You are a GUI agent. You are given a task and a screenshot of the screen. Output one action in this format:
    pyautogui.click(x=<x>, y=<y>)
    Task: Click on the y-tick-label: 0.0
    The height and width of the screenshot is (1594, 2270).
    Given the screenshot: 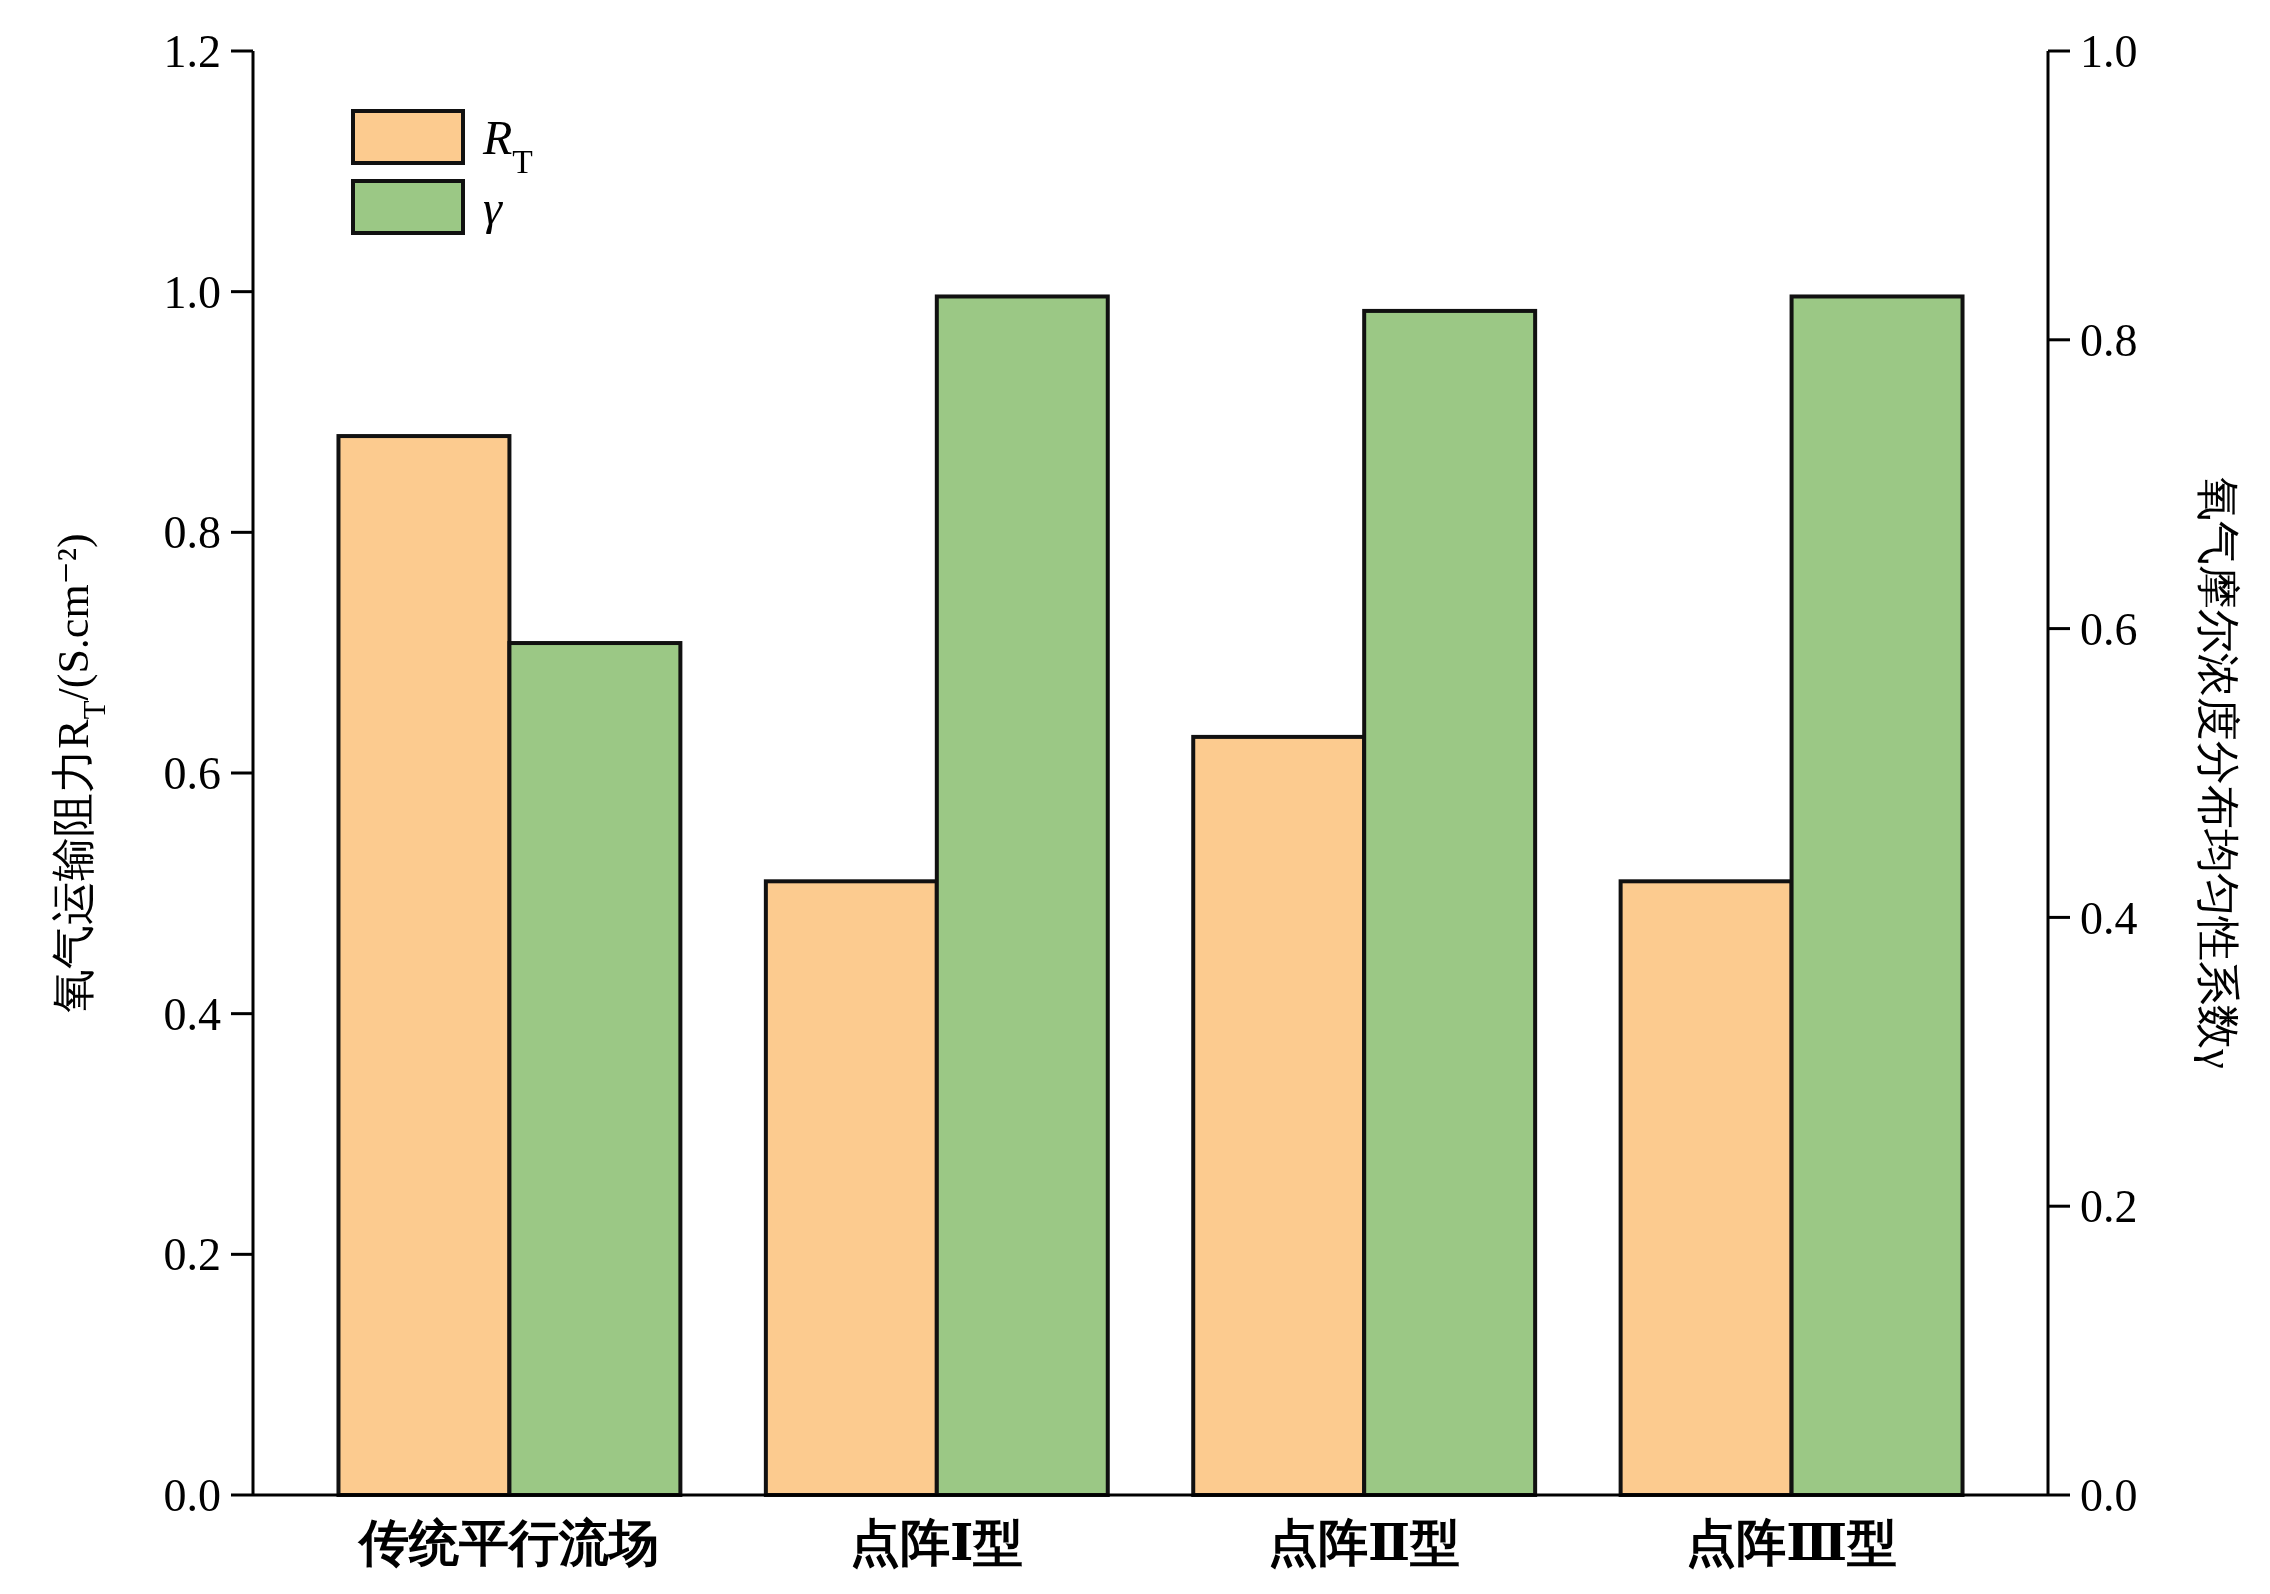 What is the action you would take?
    pyautogui.click(x=192, y=1496)
    